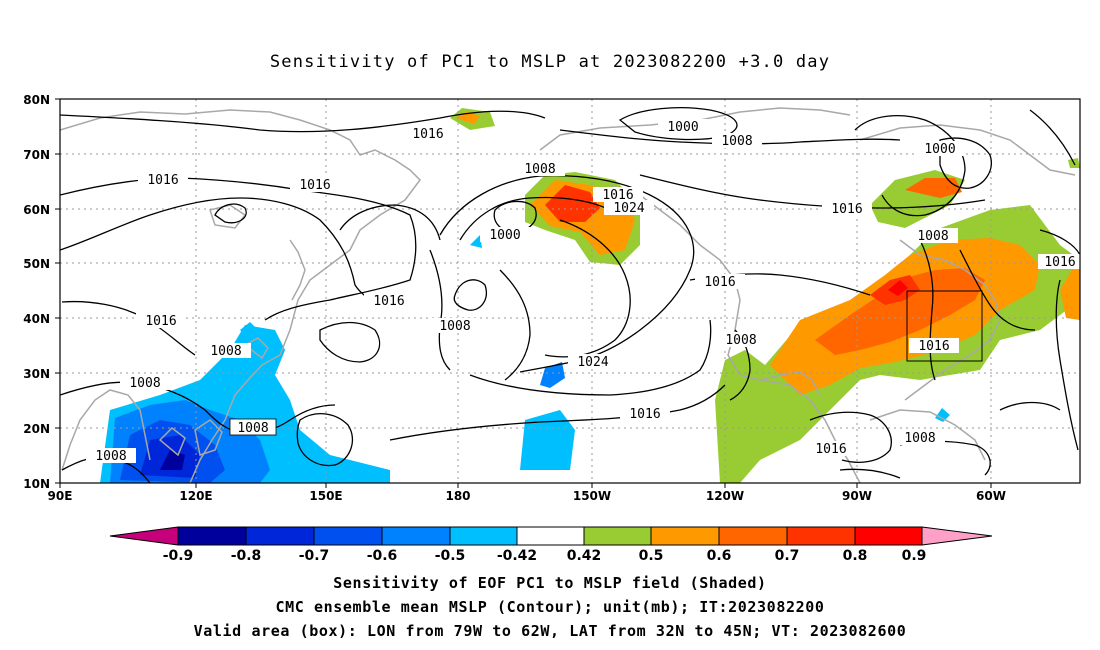 Image resolution: width=1100 pixels, height=650 pixels. What do you see at coordinates (36, 319) in the screenshot?
I see `lat-label: 40N` at bounding box center [36, 319].